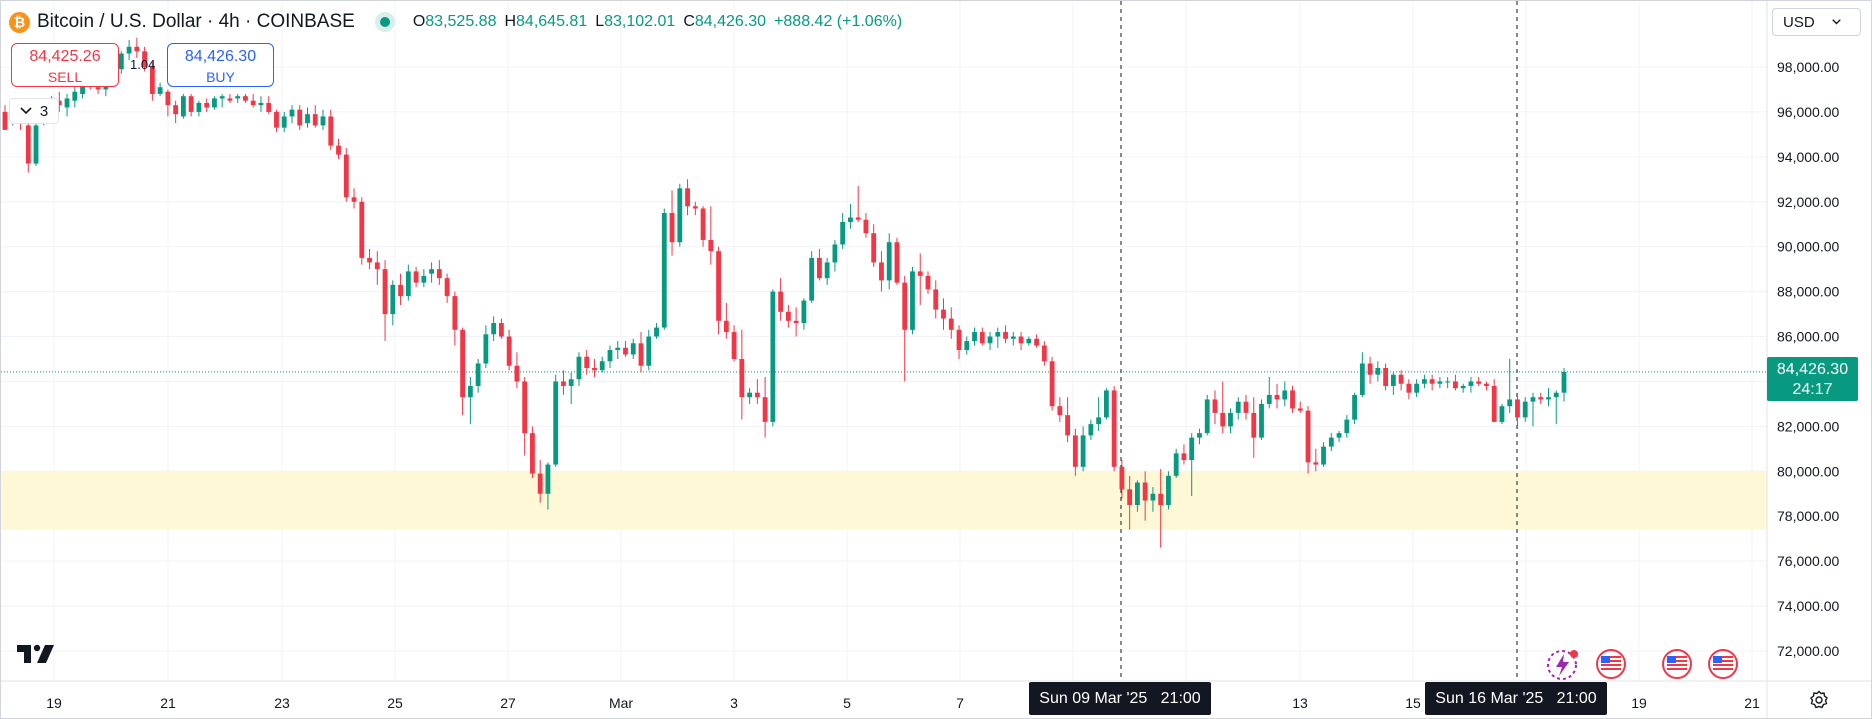 The image size is (1872, 719). What do you see at coordinates (37, 654) in the screenshot?
I see `tradingview-logo-icon` at bounding box center [37, 654].